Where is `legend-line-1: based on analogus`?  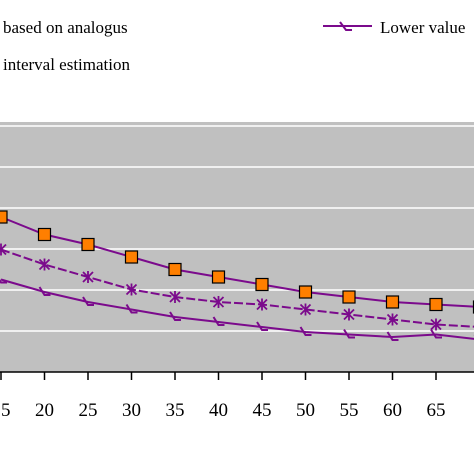 legend-line-1: based on analogus is located at coordinates (65, 27).